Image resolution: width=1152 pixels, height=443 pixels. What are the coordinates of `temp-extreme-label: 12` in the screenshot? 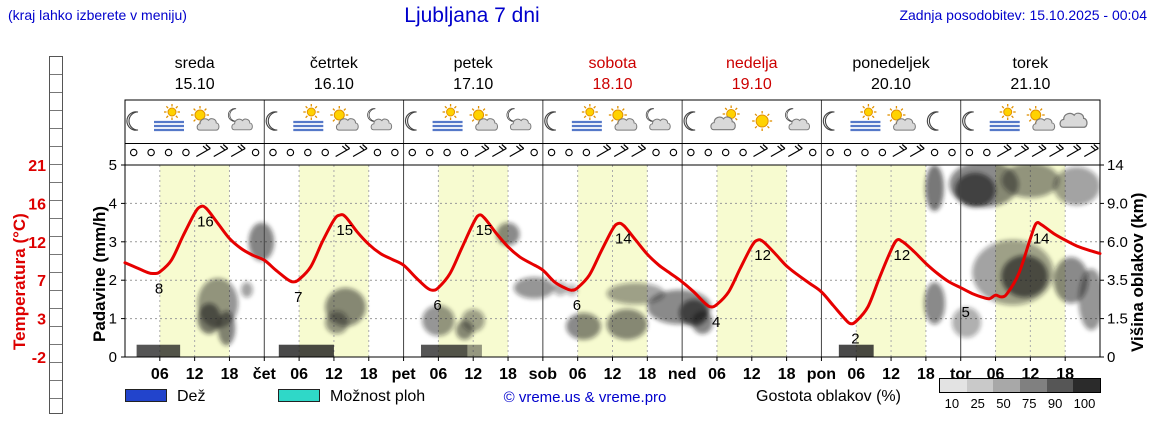 It's located at (762, 255).